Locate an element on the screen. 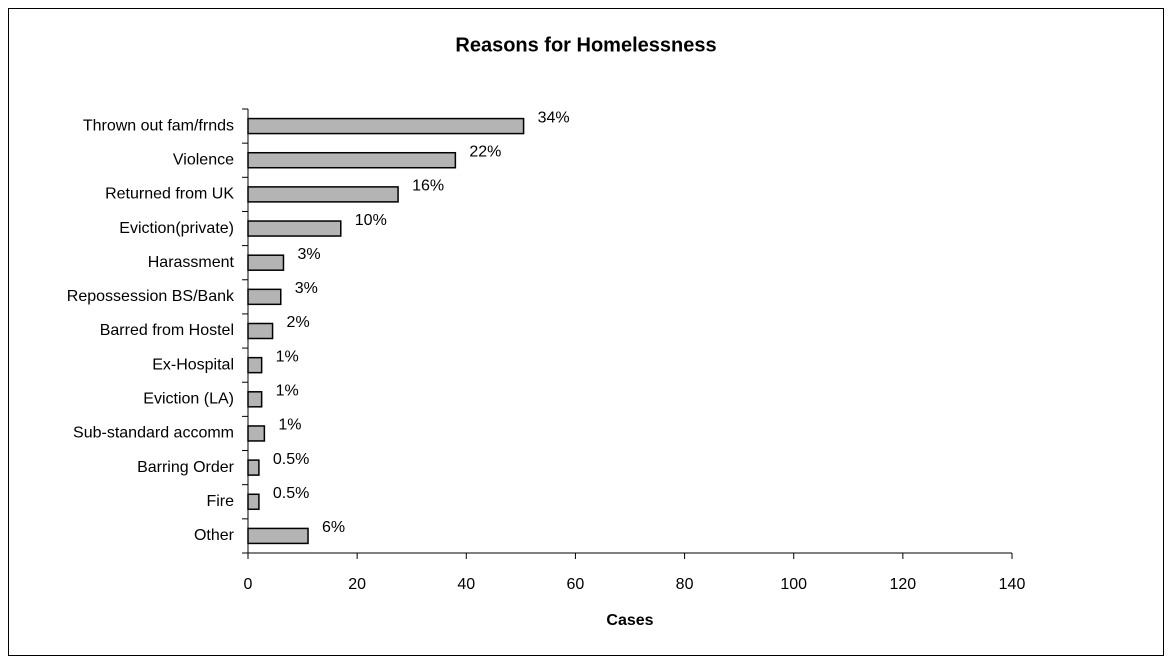  y-tick-label: Sub-standard accomm is located at coordinates (153, 433).